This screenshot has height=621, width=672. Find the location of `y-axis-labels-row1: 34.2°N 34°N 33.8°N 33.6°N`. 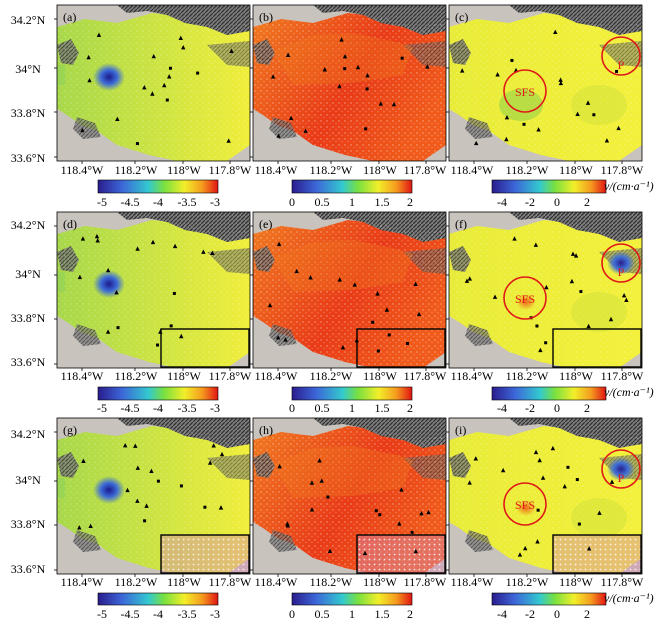

y-axis-labels-row1: 34.2°N 34°N 33.8°N 33.6°N is located at coordinates (28, 89).